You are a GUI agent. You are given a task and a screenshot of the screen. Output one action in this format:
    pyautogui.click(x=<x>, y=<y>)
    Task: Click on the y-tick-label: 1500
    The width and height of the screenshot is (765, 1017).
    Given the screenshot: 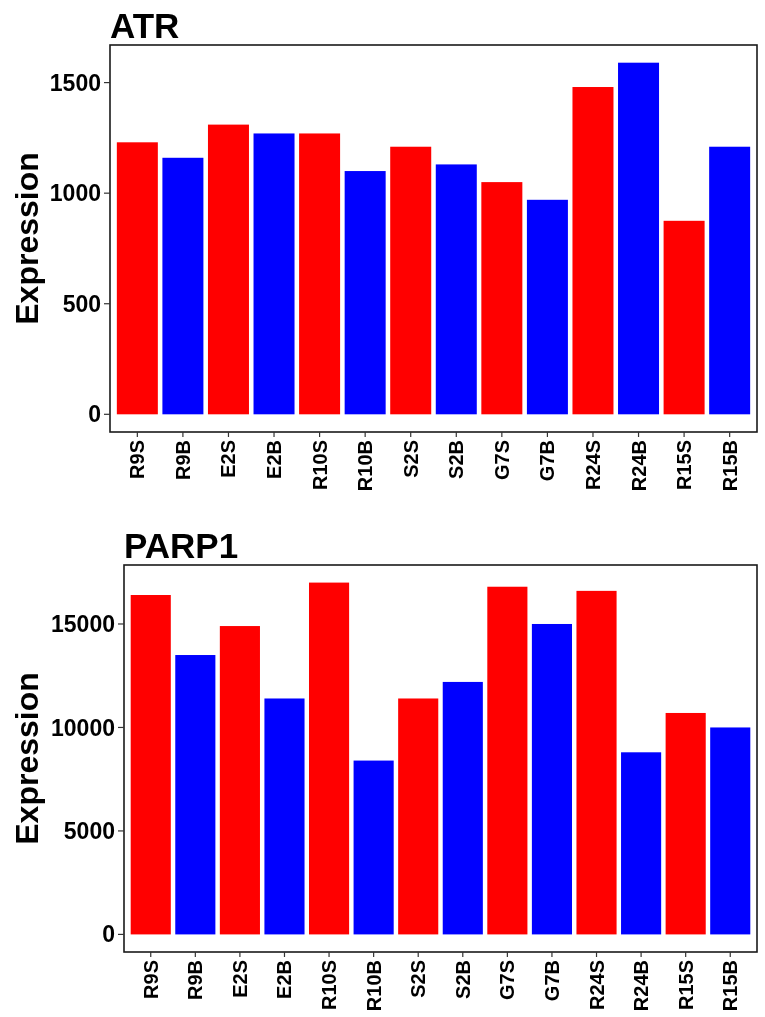 What is the action you would take?
    pyautogui.click(x=75, y=82)
    